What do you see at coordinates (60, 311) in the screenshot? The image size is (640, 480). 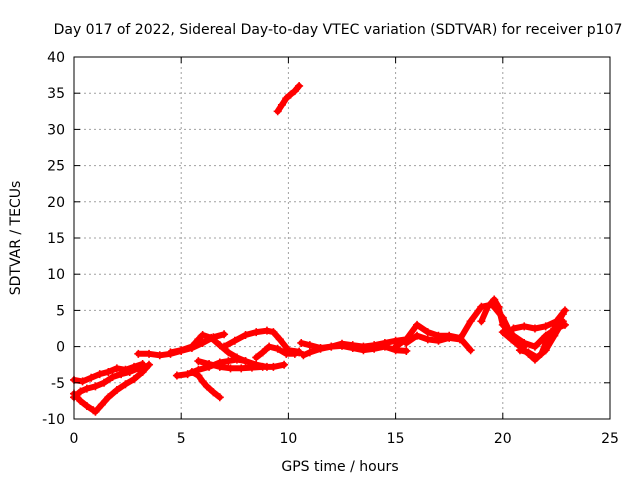 I see `y-tick-label: 5` at bounding box center [60, 311].